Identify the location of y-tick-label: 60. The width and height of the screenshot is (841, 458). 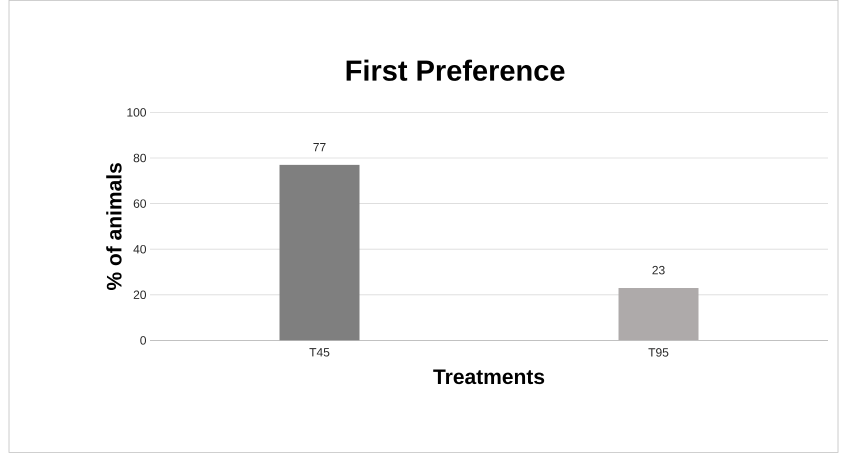
(140, 203).